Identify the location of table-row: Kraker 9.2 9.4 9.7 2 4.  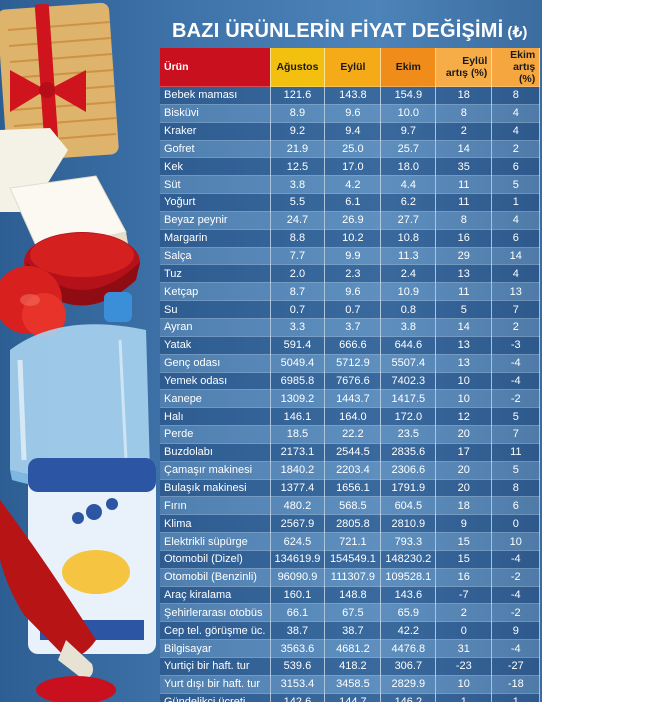
(350, 131).